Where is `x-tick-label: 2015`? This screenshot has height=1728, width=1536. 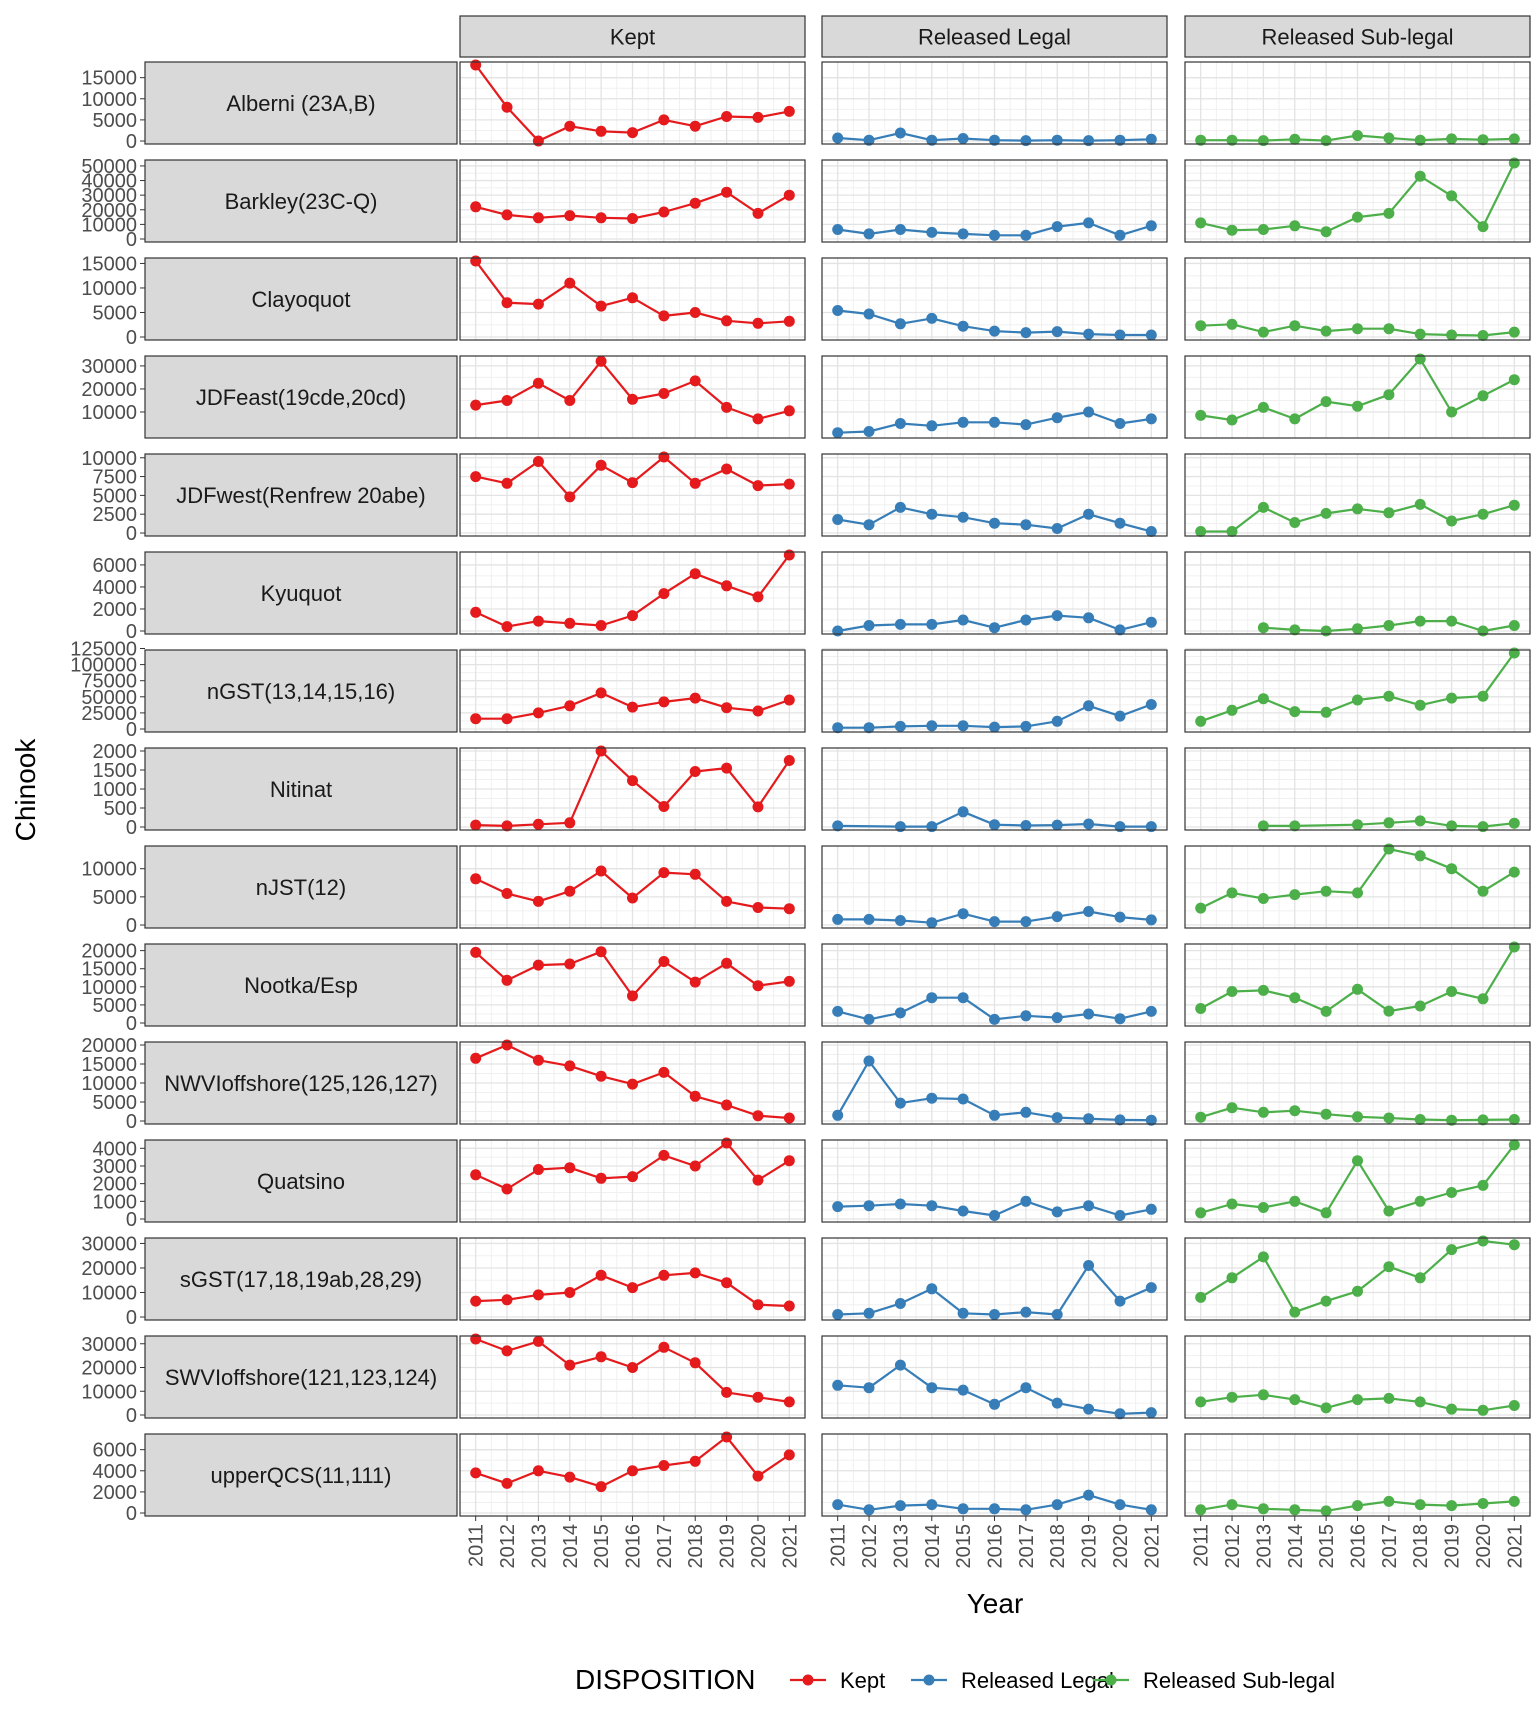 x-tick-label: 2015 is located at coordinates (1327, 1546).